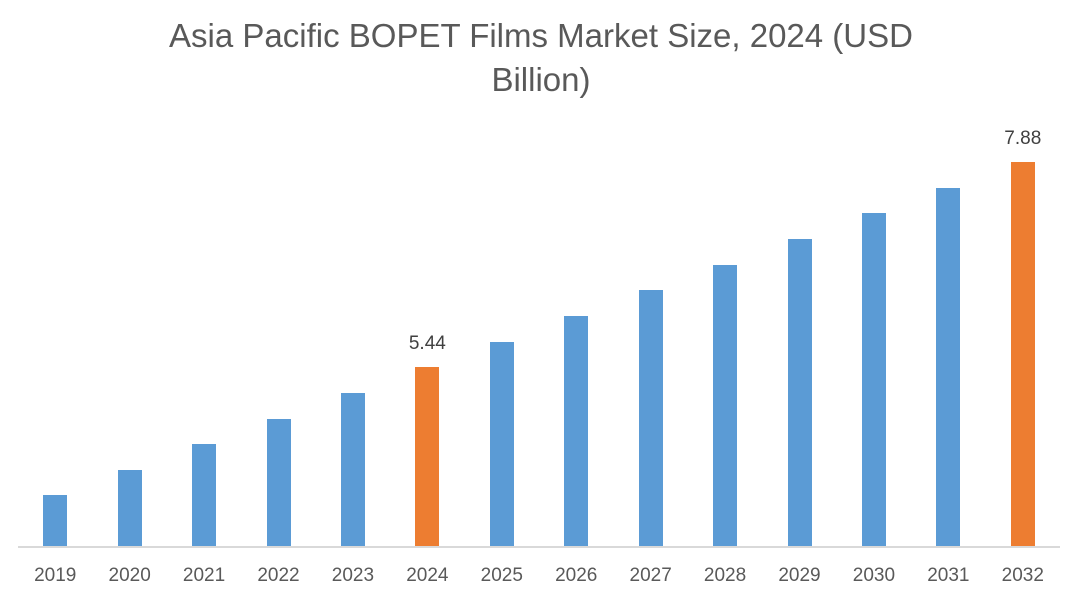 This screenshot has width=1082, height=600. What do you see at coordinates (204, 495) in the screenshot?
I see `bar-2021` at bounding box center [204, 495].